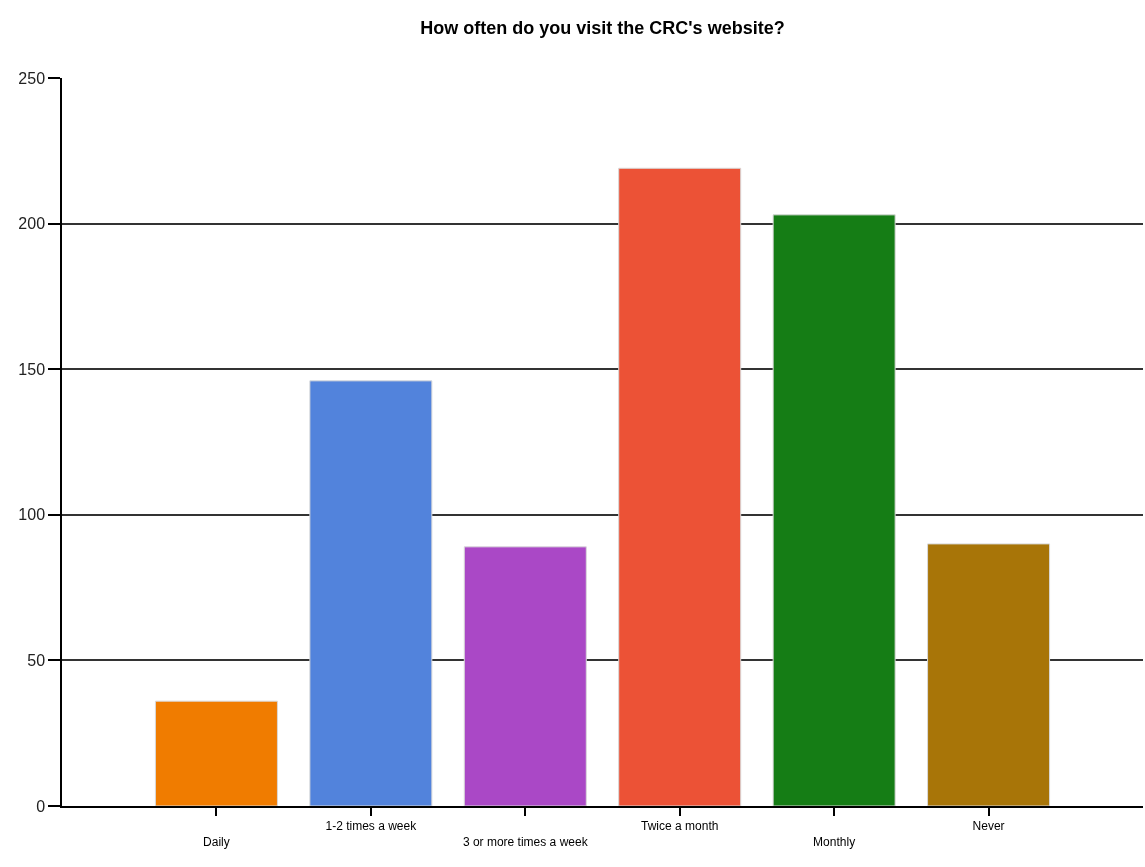  What do you see at coordinates (216, 841) in the screenshot?
I see `x-tick-label: Daily` at bounding box center [216, 841].